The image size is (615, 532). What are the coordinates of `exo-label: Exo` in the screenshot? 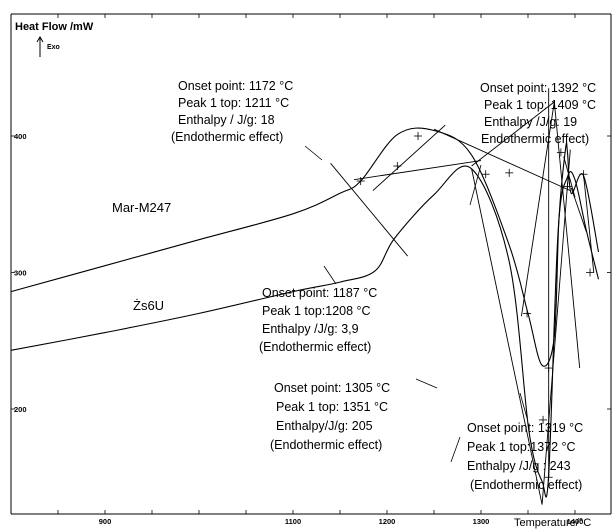 It's located at (53, 47).